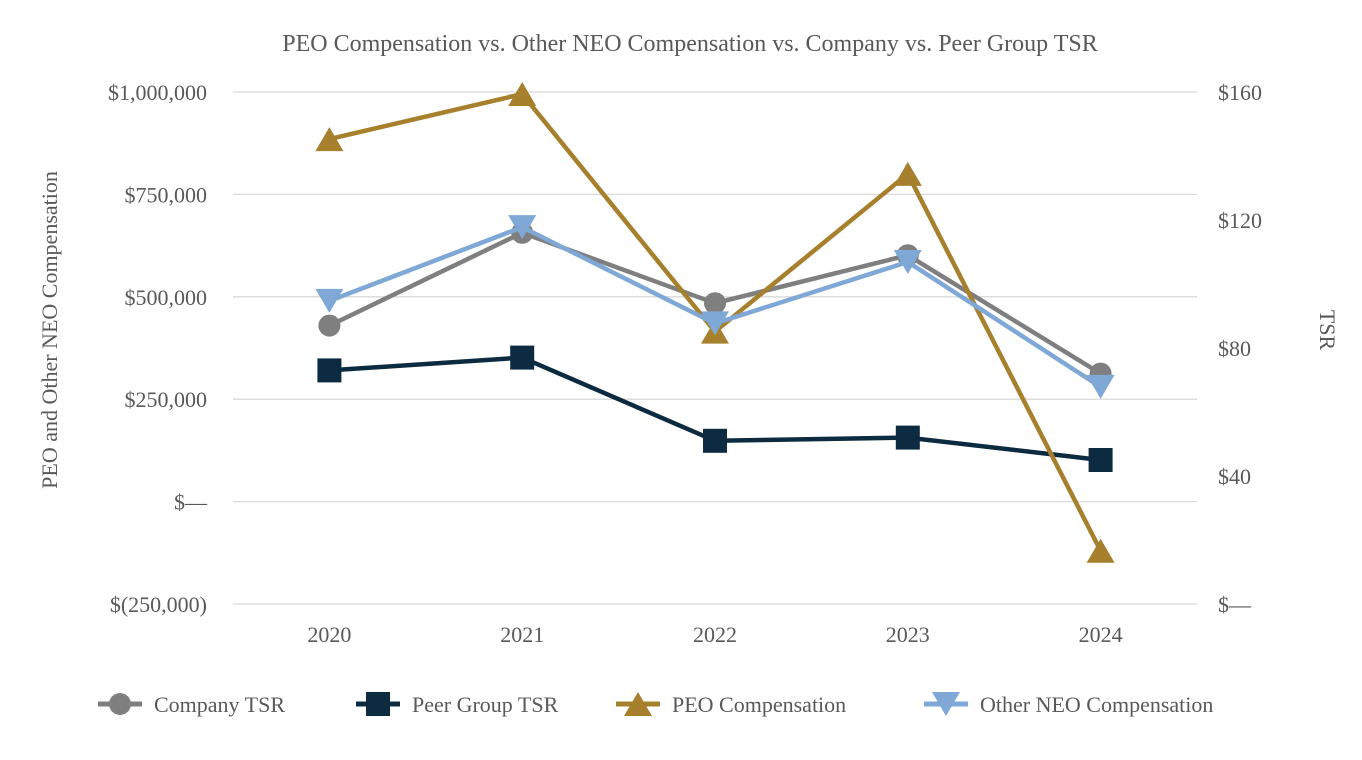 Image resolution: width=1362 pixels, height=760 pixels. Describe the element at coordinates (329, 300) in the screenshot. I see `data-point-other-neo-compensation-2020` at that location.